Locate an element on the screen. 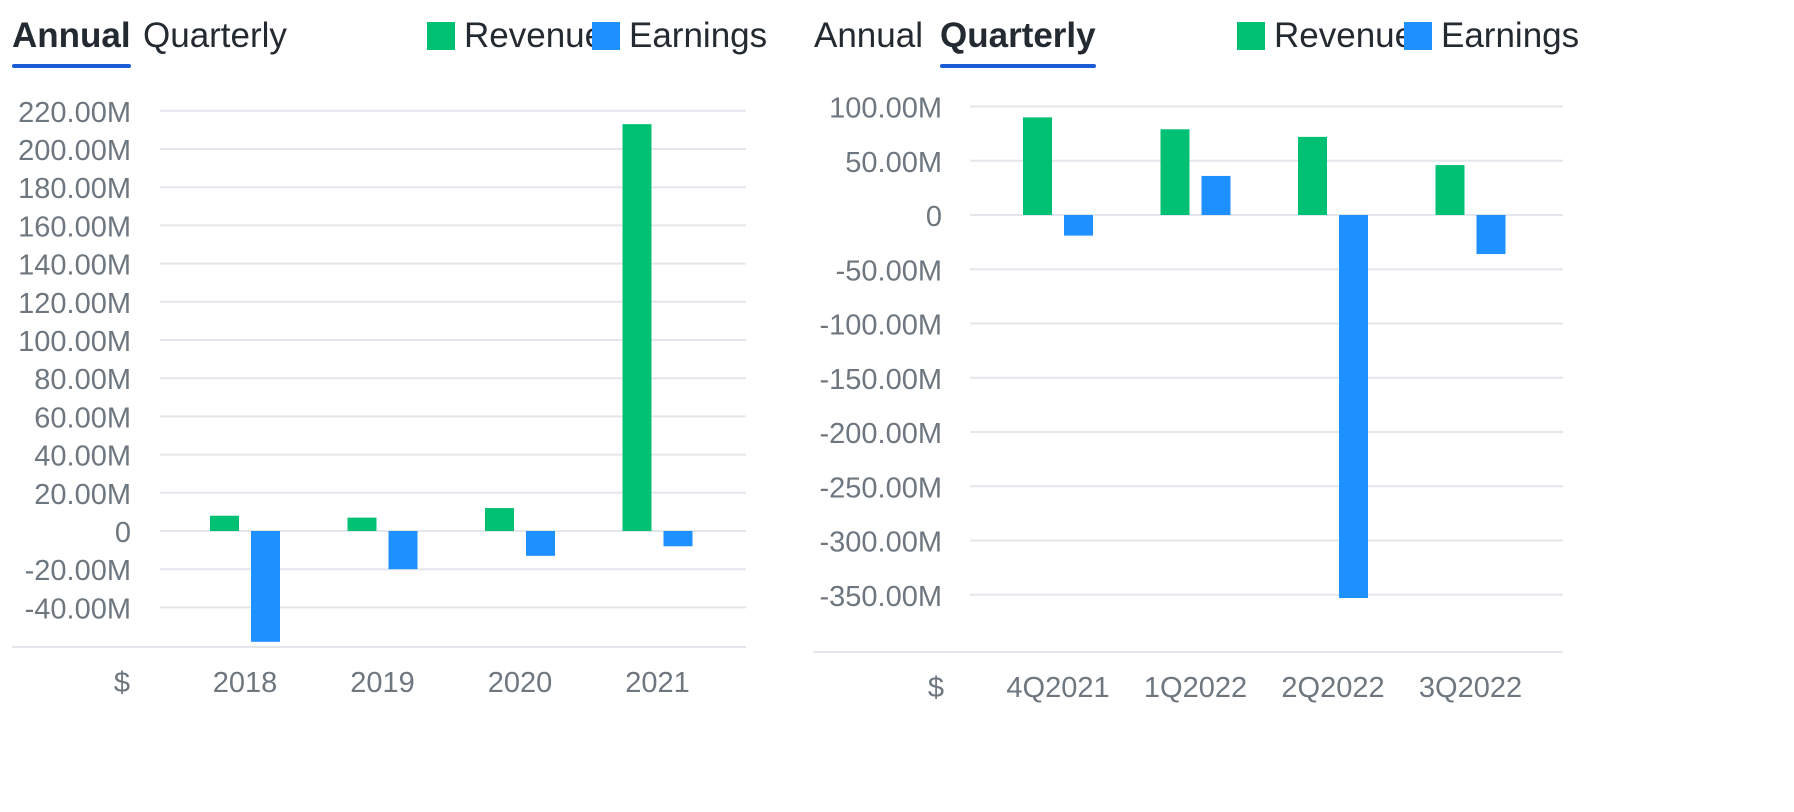 Image resolution: width=1794 pixels, height=812 pixels. revenue-bar-3Q2022 is located at coordinates (1450, 190).